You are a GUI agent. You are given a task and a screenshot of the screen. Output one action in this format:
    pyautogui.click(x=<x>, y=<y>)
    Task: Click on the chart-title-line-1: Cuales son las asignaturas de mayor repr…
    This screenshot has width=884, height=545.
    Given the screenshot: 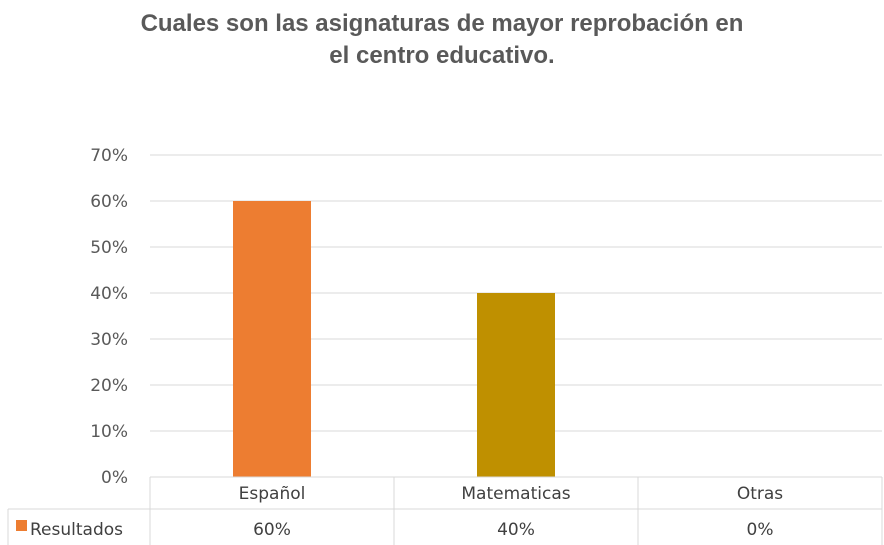 What is the action you would take?
    pyautogui.click(x=442, y=23)
    